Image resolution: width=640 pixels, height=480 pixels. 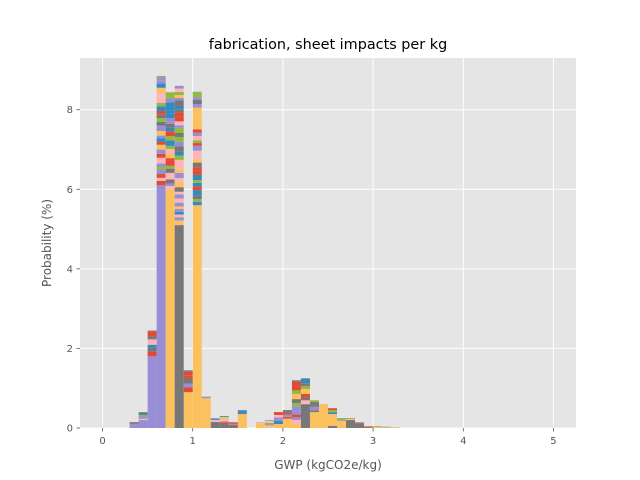 What do you see at coordinates (328, 45) in the screenshot?
I see `chart-title: fabrication, sheet impacts per kg` at bounding box center [328, 45].